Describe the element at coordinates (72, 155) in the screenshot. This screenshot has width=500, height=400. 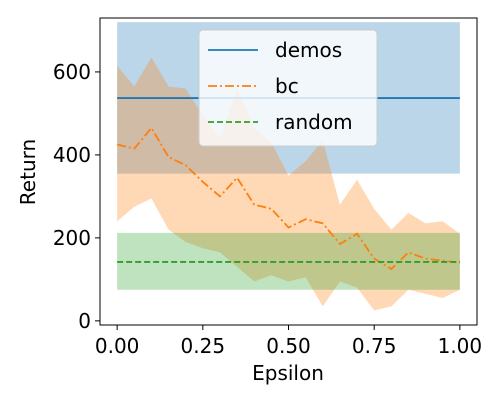
I see `y-tick-label: 400` at that location.